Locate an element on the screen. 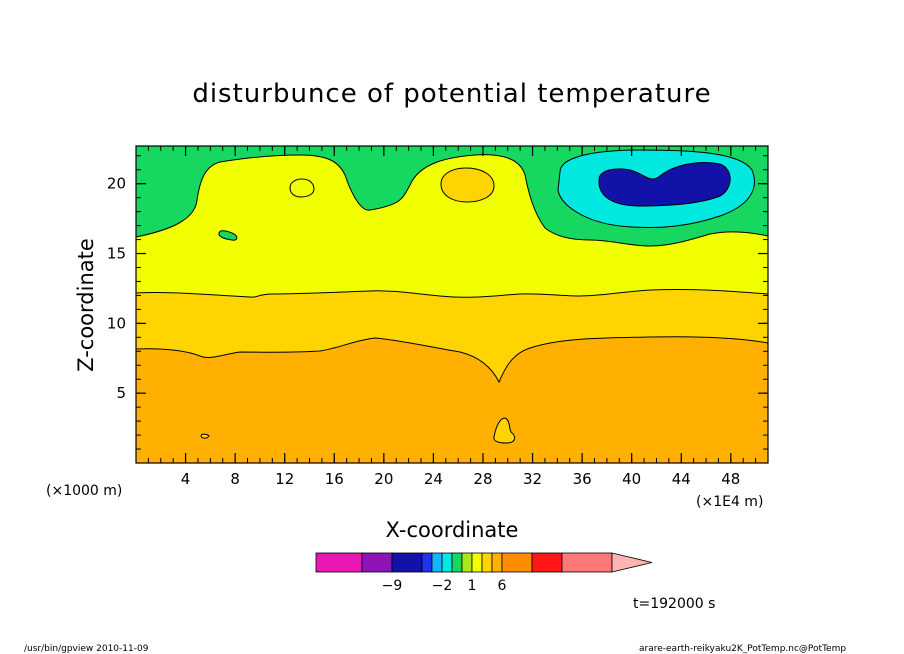 This screenshot has height=654, width=904. x-tick-label: 44 is located at coordinates (681, 479).